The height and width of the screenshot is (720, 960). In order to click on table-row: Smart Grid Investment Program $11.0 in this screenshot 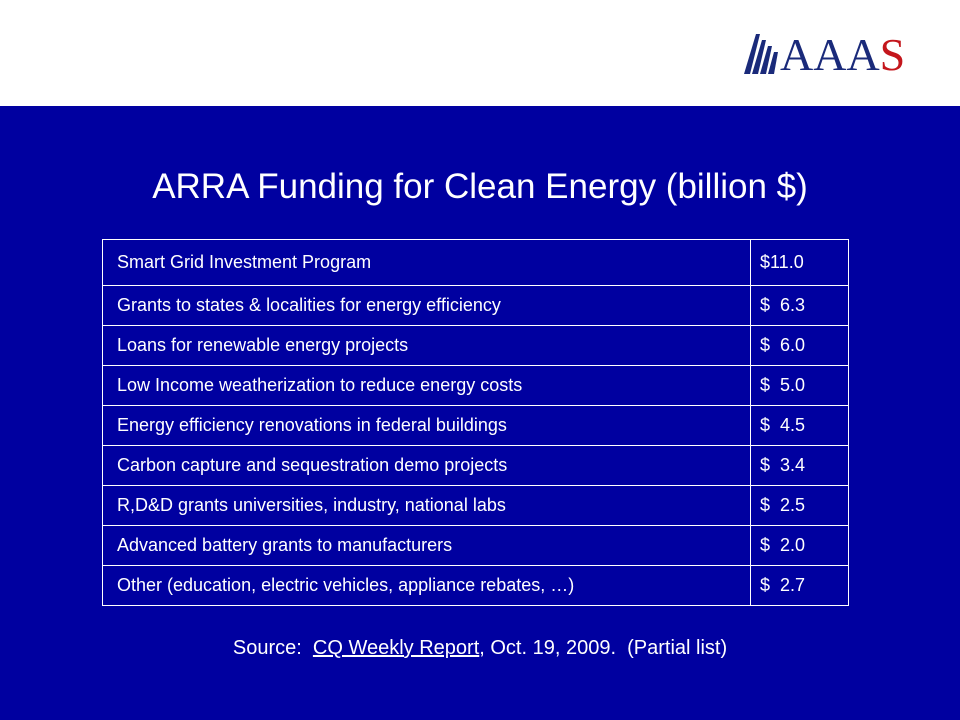, I will do `click(475, 262)`.